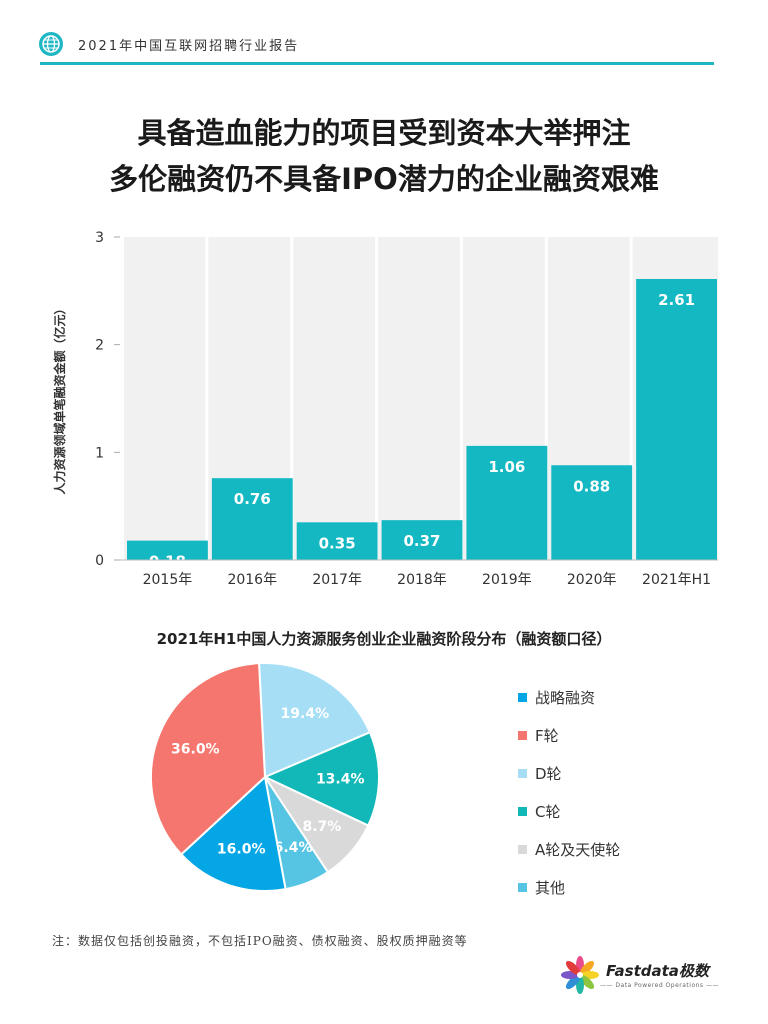 The height and width of the screenshot is (1024, 768). What do you see at coordinates (260, 941) in the screenshot?
I see `footnote: 注：数据仅包括创投融资，不包括IPO融资、债权融资、股权质押融资等` at bounding box center [260, 941].